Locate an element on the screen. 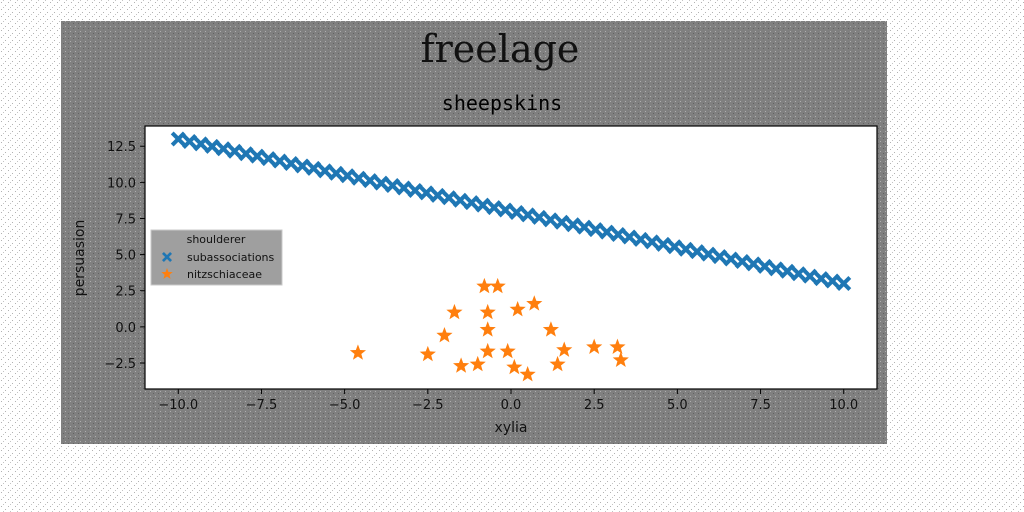  x-tick-label: 5.0 is located at coordinates (677, 405).